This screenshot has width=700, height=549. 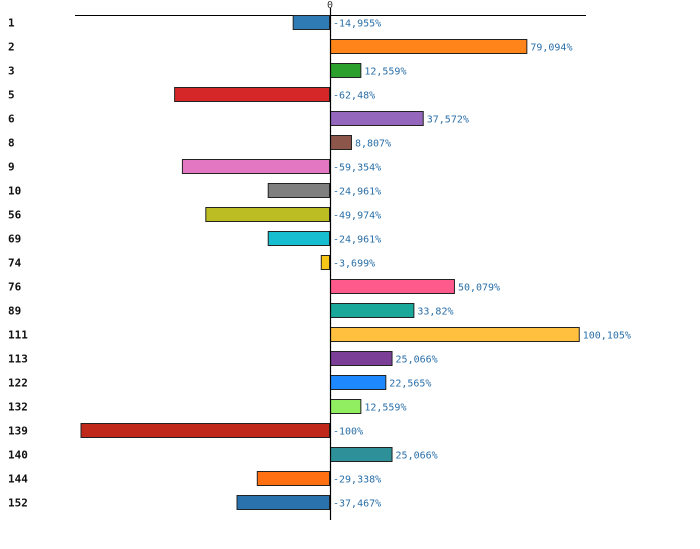 What do you see at coordinates (354, 96) in the screenshot?
I see `value-label: -62,48%` at bounding box center [354, 96].